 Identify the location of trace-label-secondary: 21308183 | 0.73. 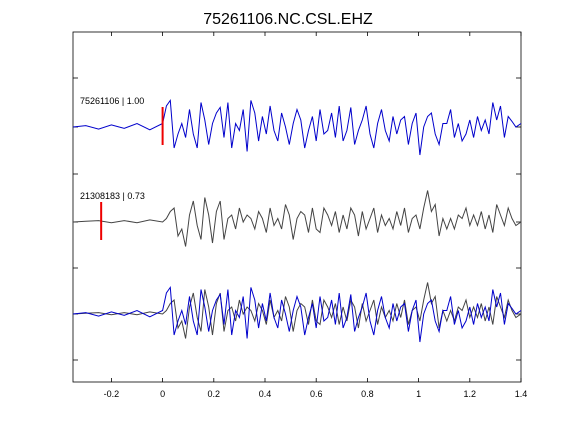
(112, 196).